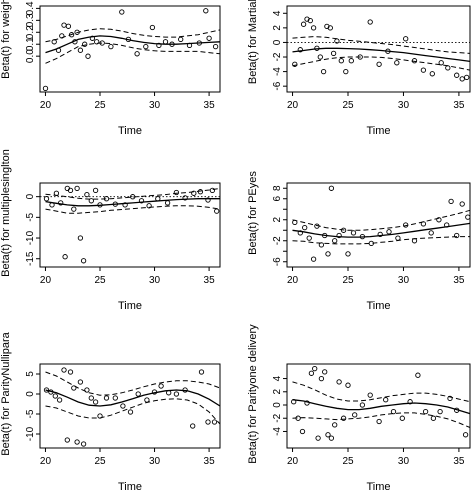 This screenshot has width=474, height=500. I want to click on y-axis-title: Beta(t) for Parityone delivery, so click(253, 394).